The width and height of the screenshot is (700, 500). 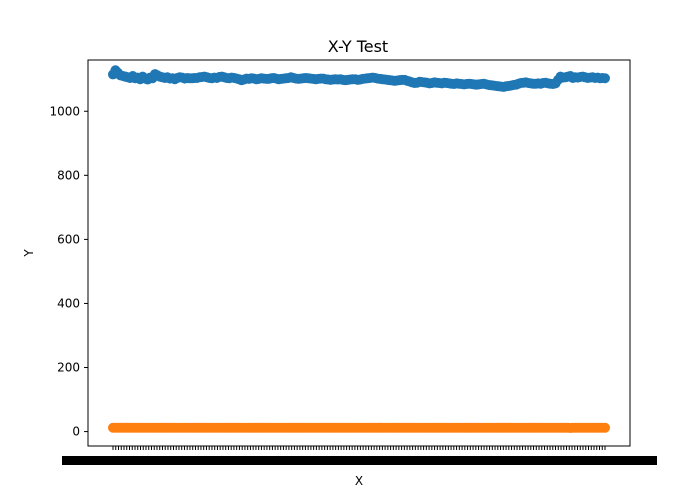 I want to click on y-tick-label: 400, so click(x=68, y=303).